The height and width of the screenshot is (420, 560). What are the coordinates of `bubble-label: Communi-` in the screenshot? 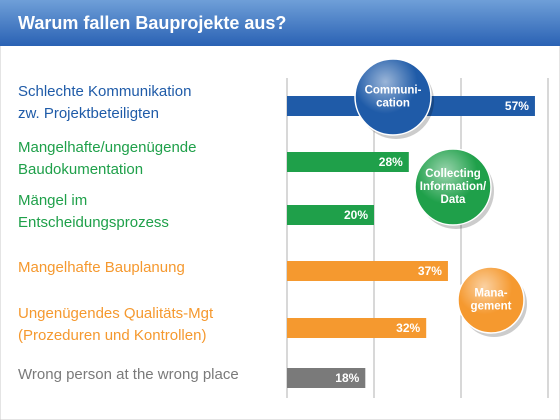 It's located at (393, 91).